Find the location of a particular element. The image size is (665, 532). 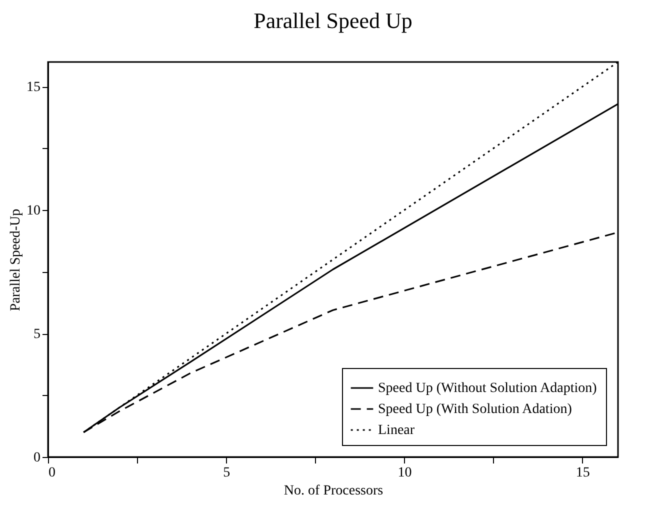

legend-label: Speed Up (With Solution Adation) is located at coordinates (475, 409).